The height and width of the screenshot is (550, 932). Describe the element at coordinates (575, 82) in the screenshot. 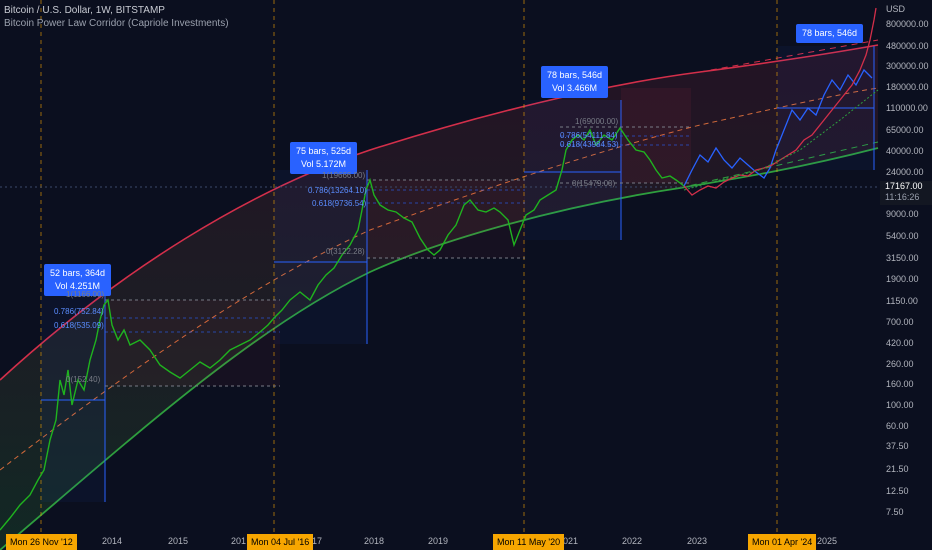

I see `measure-label-3: 78 bars, 546d Vol 3.466M` at that location.